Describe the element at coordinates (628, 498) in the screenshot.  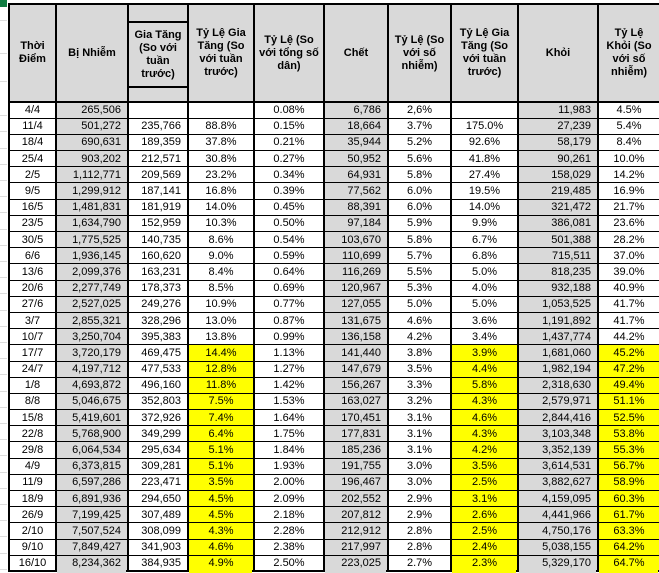
I see `cell-recovery-rate: 60.3%` at that location.